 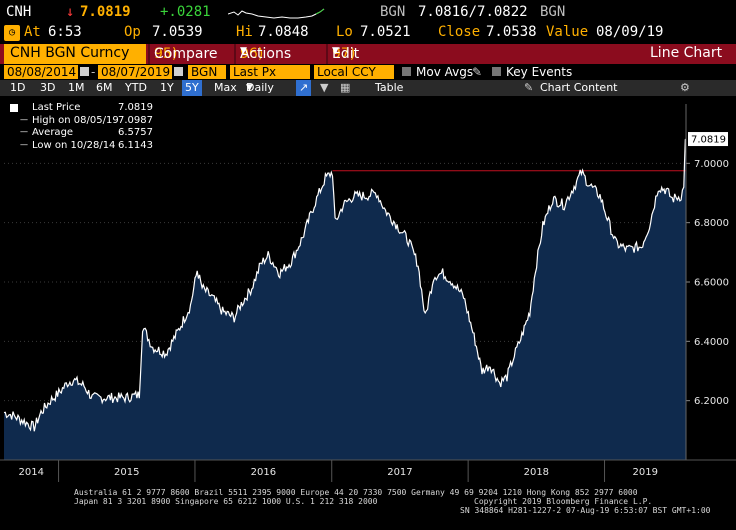 I want to click on end-date-input: 08/07/2019, so click(x=135, y=72).